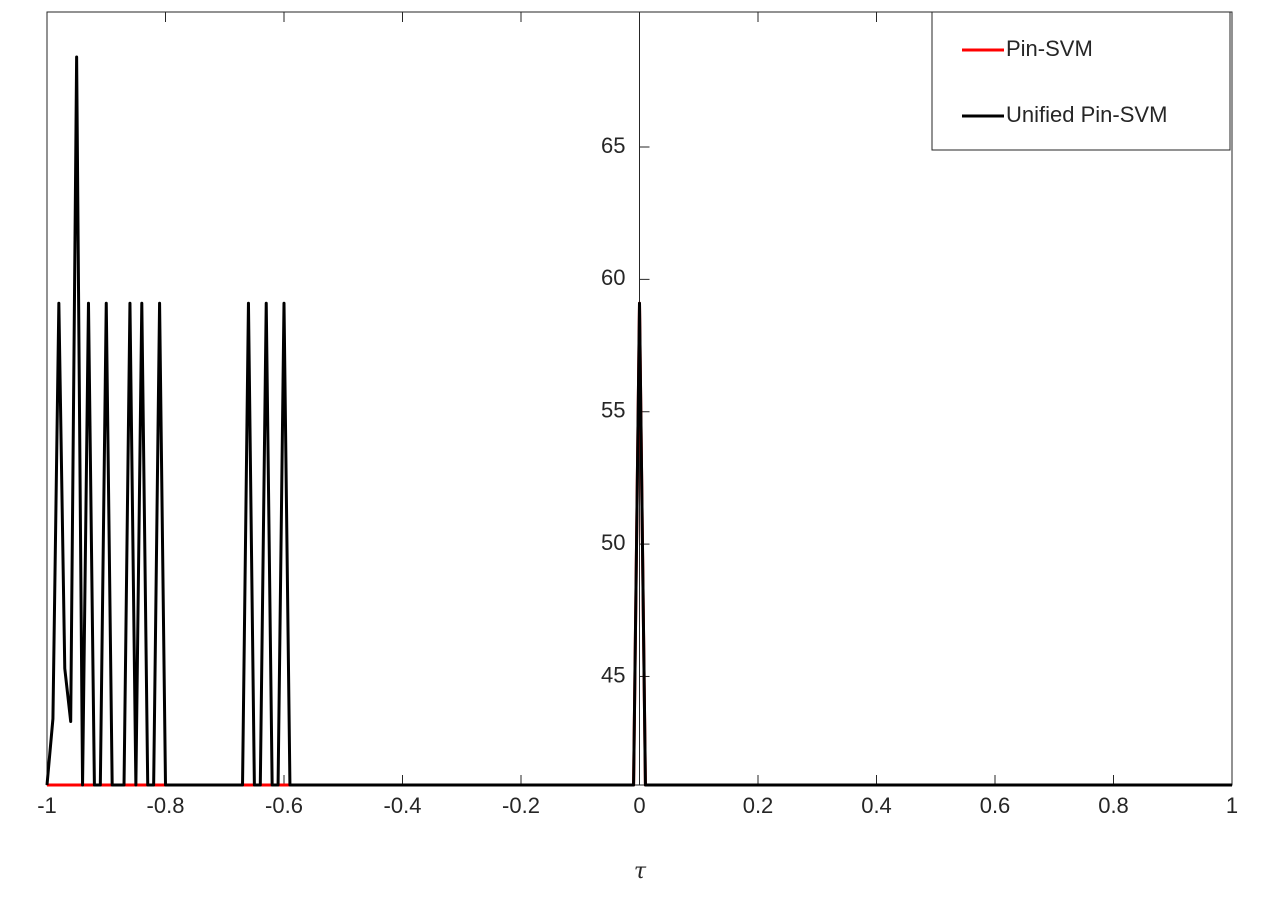 The height and width of the screenshot is (908, 1280). What do you see at coordinates (613, 674) in the screenshot?
I see `y-tick-label: 45` at bounding box center [613, 674].